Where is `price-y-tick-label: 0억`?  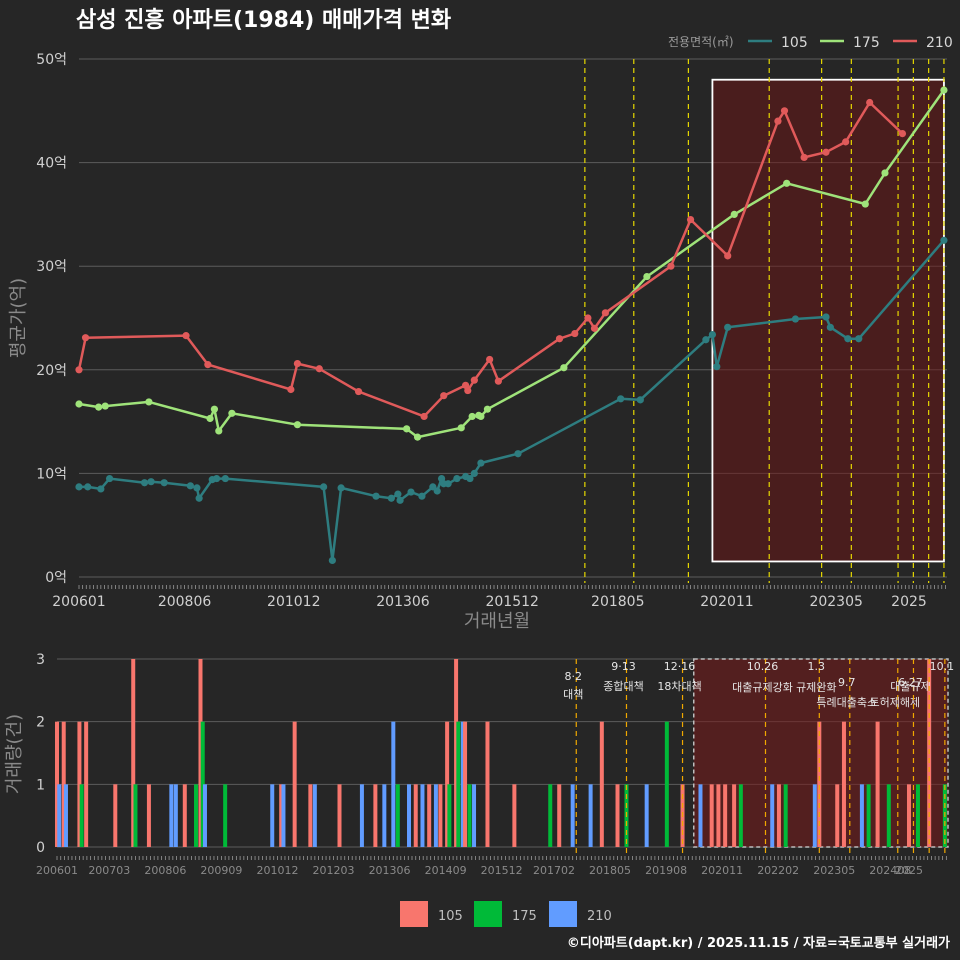 price-y-tick-label: 0억 is located at coordinates (56, 578).